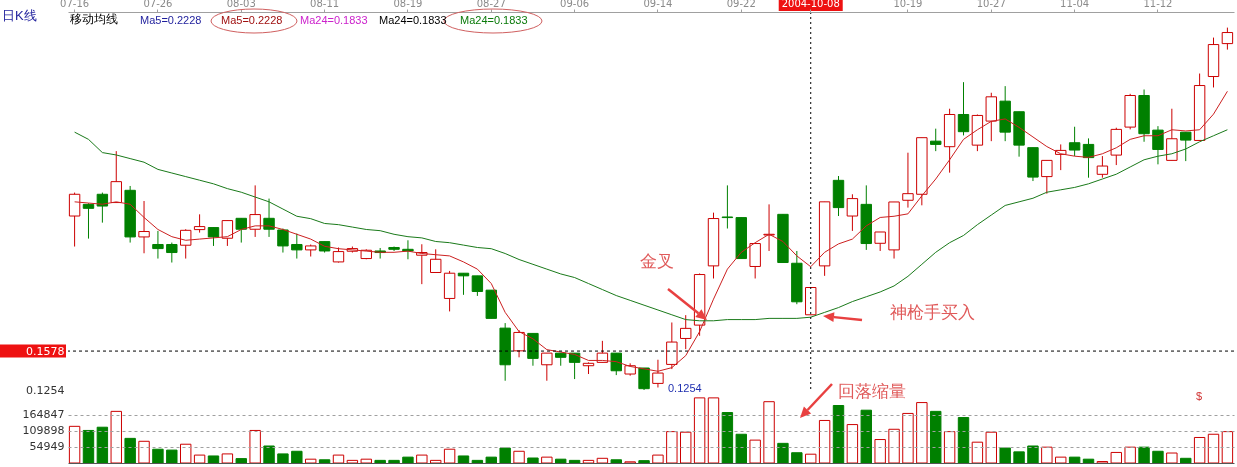  I want to click on y-tick-label: 54949, so click(47, 447).